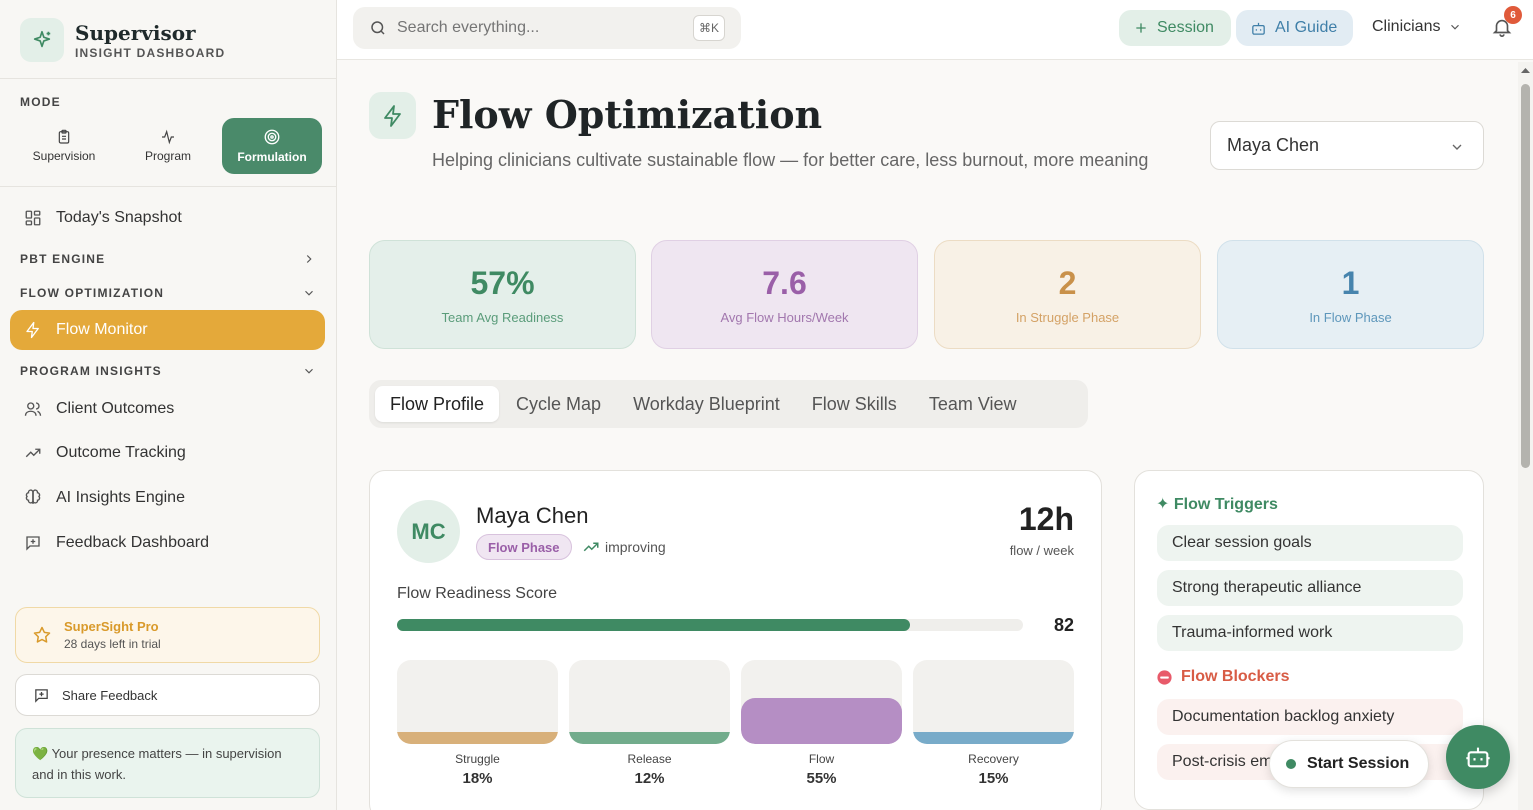 This screenshot has height=810, width=1533. What do you see at coordinates (42, 634) in the screenshot?
I see `star-icon` at bounding box center [42, 634].